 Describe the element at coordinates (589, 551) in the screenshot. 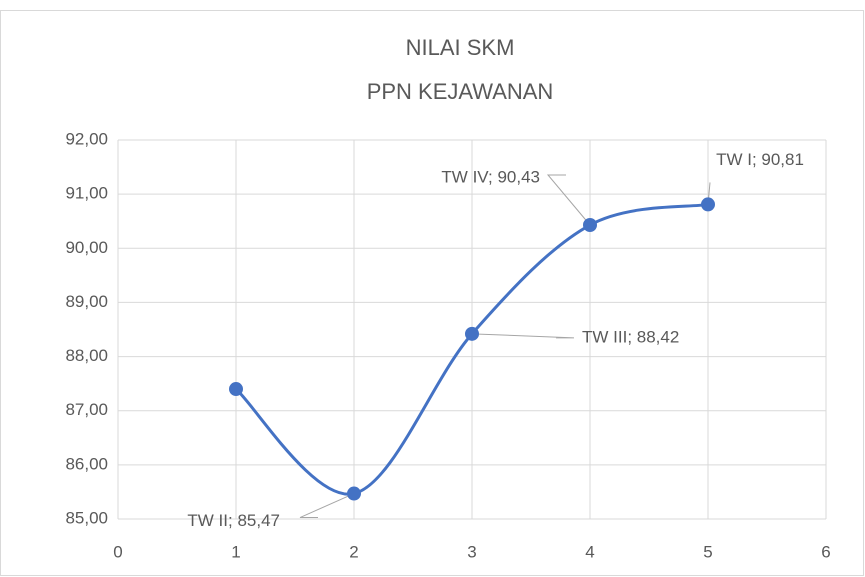

I see `x-tick-label: 4` at that location.